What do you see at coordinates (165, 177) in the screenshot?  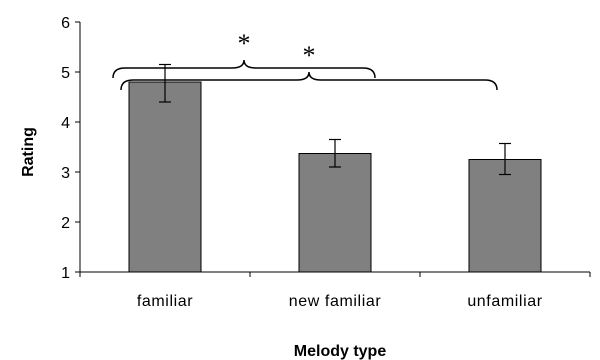 I see `bar-familiar` at bounding box center [165, 177].